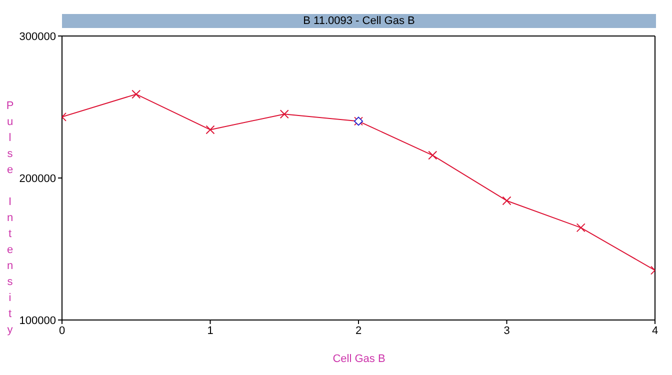 This screenshot has width=672, height=375. I want to click on x-tick-label: 3, so click(507, 330).